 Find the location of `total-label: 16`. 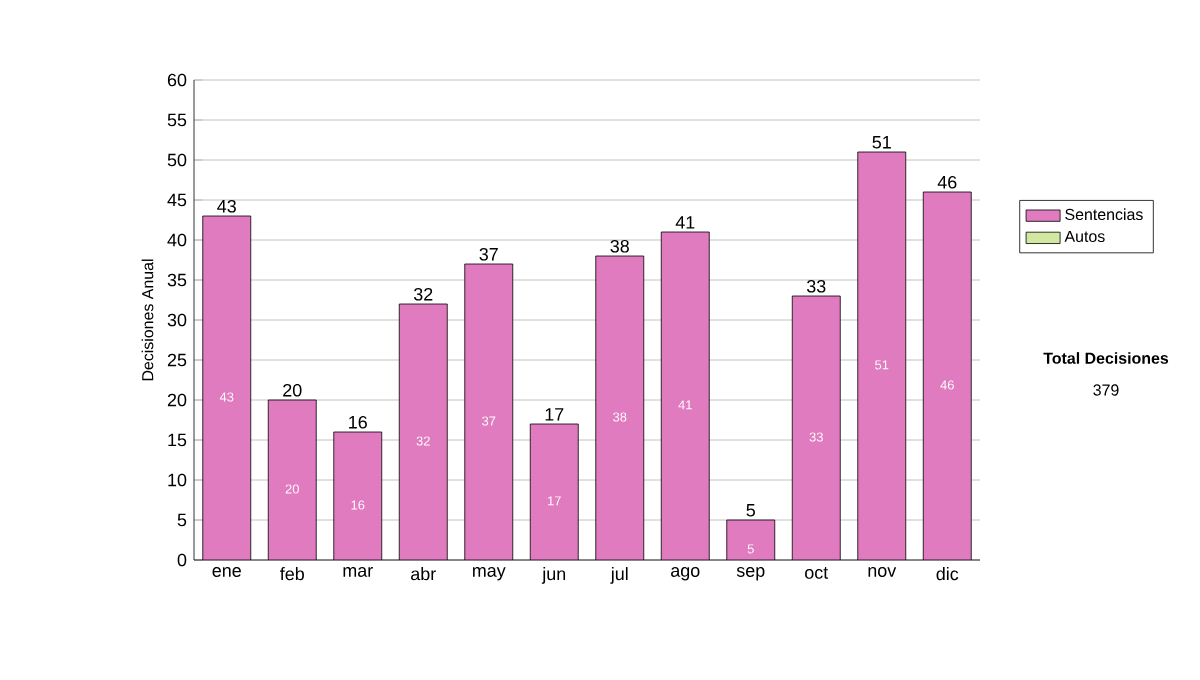

total-label: 16 is located at coordinates (358, 422).